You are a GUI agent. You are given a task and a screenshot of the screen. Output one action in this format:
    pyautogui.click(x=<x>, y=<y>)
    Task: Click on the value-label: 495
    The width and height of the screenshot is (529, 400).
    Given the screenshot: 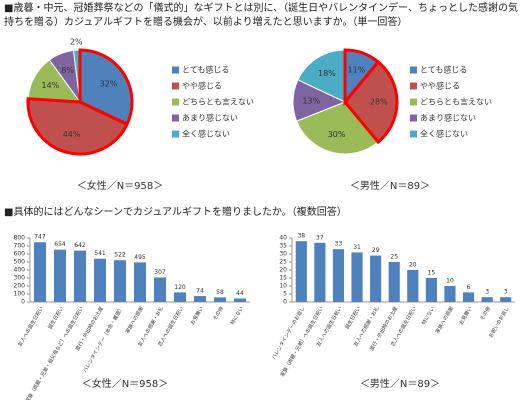 What is the action you would take?
    pyautogui.click(x=140, y=257)
    